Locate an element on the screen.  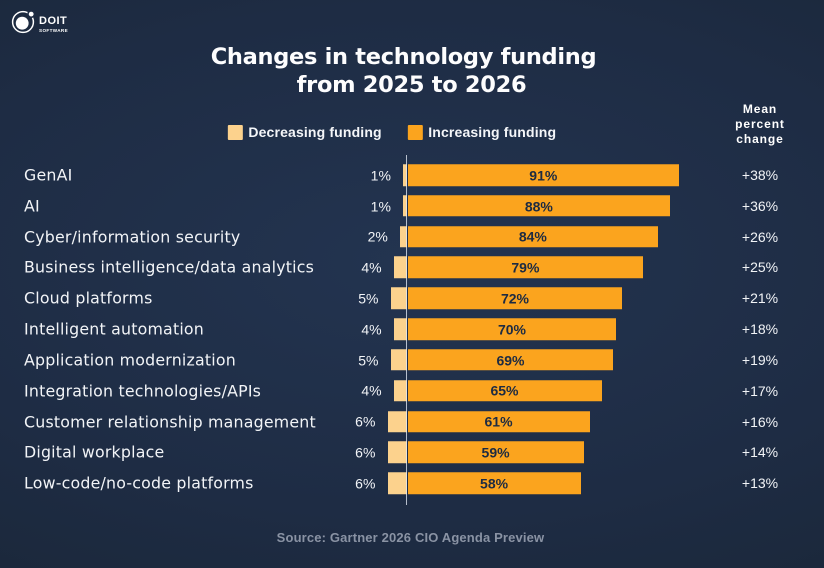
category-label: GenAI is located at coordinates (48, 175).